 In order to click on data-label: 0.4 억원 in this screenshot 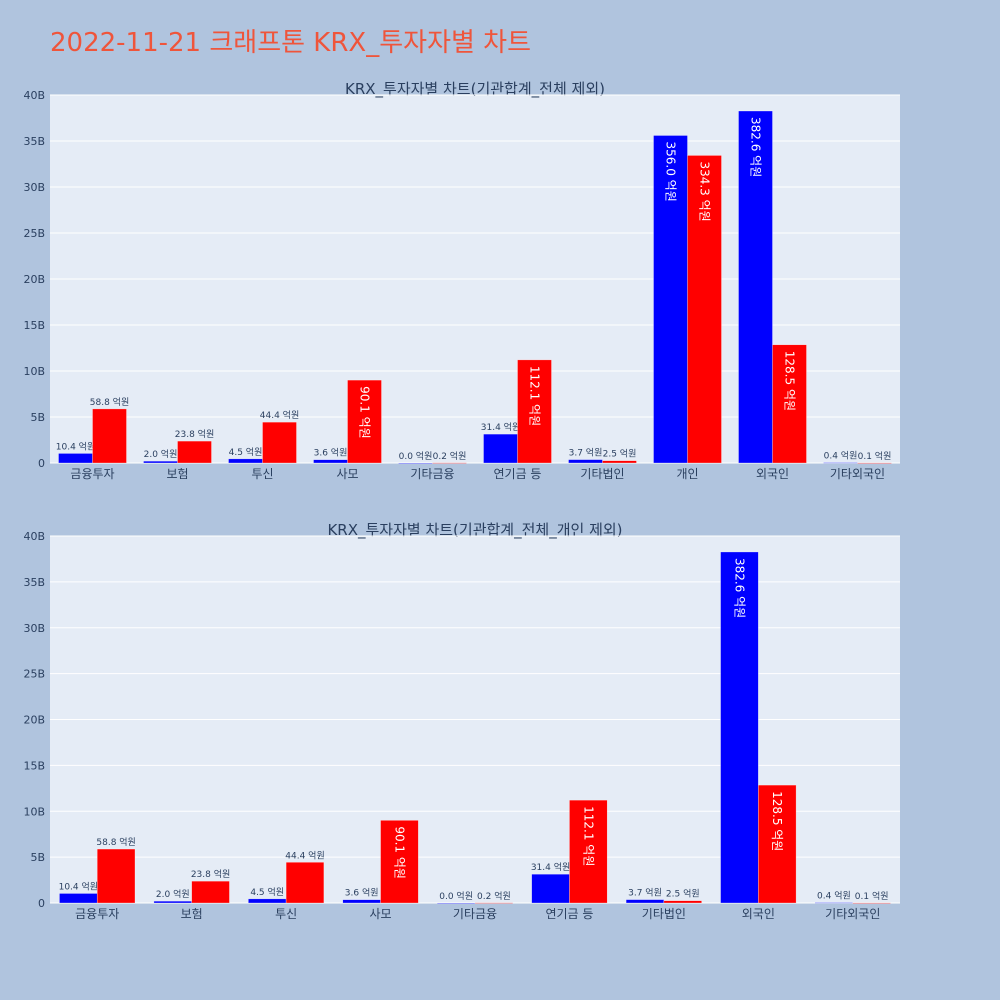, I will do `click(834, 896)`.